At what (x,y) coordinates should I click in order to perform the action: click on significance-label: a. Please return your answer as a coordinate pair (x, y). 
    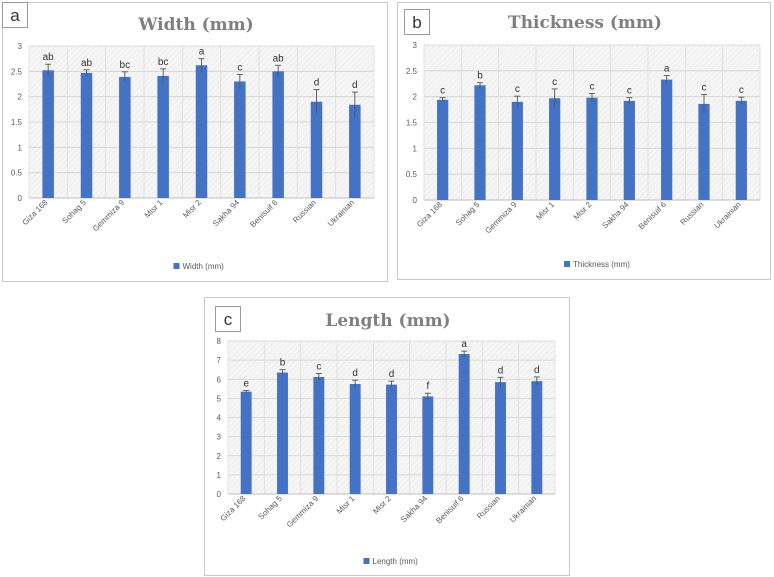
    Looking at the image, I should click on (667, 68).